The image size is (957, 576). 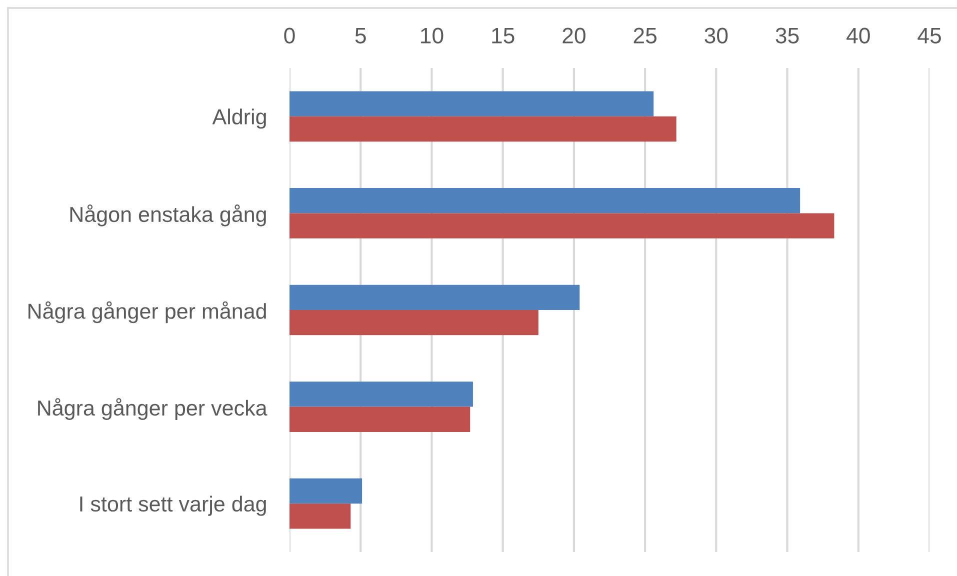 I want to click on x-tick-label: 0, so click(x=289, y=36).